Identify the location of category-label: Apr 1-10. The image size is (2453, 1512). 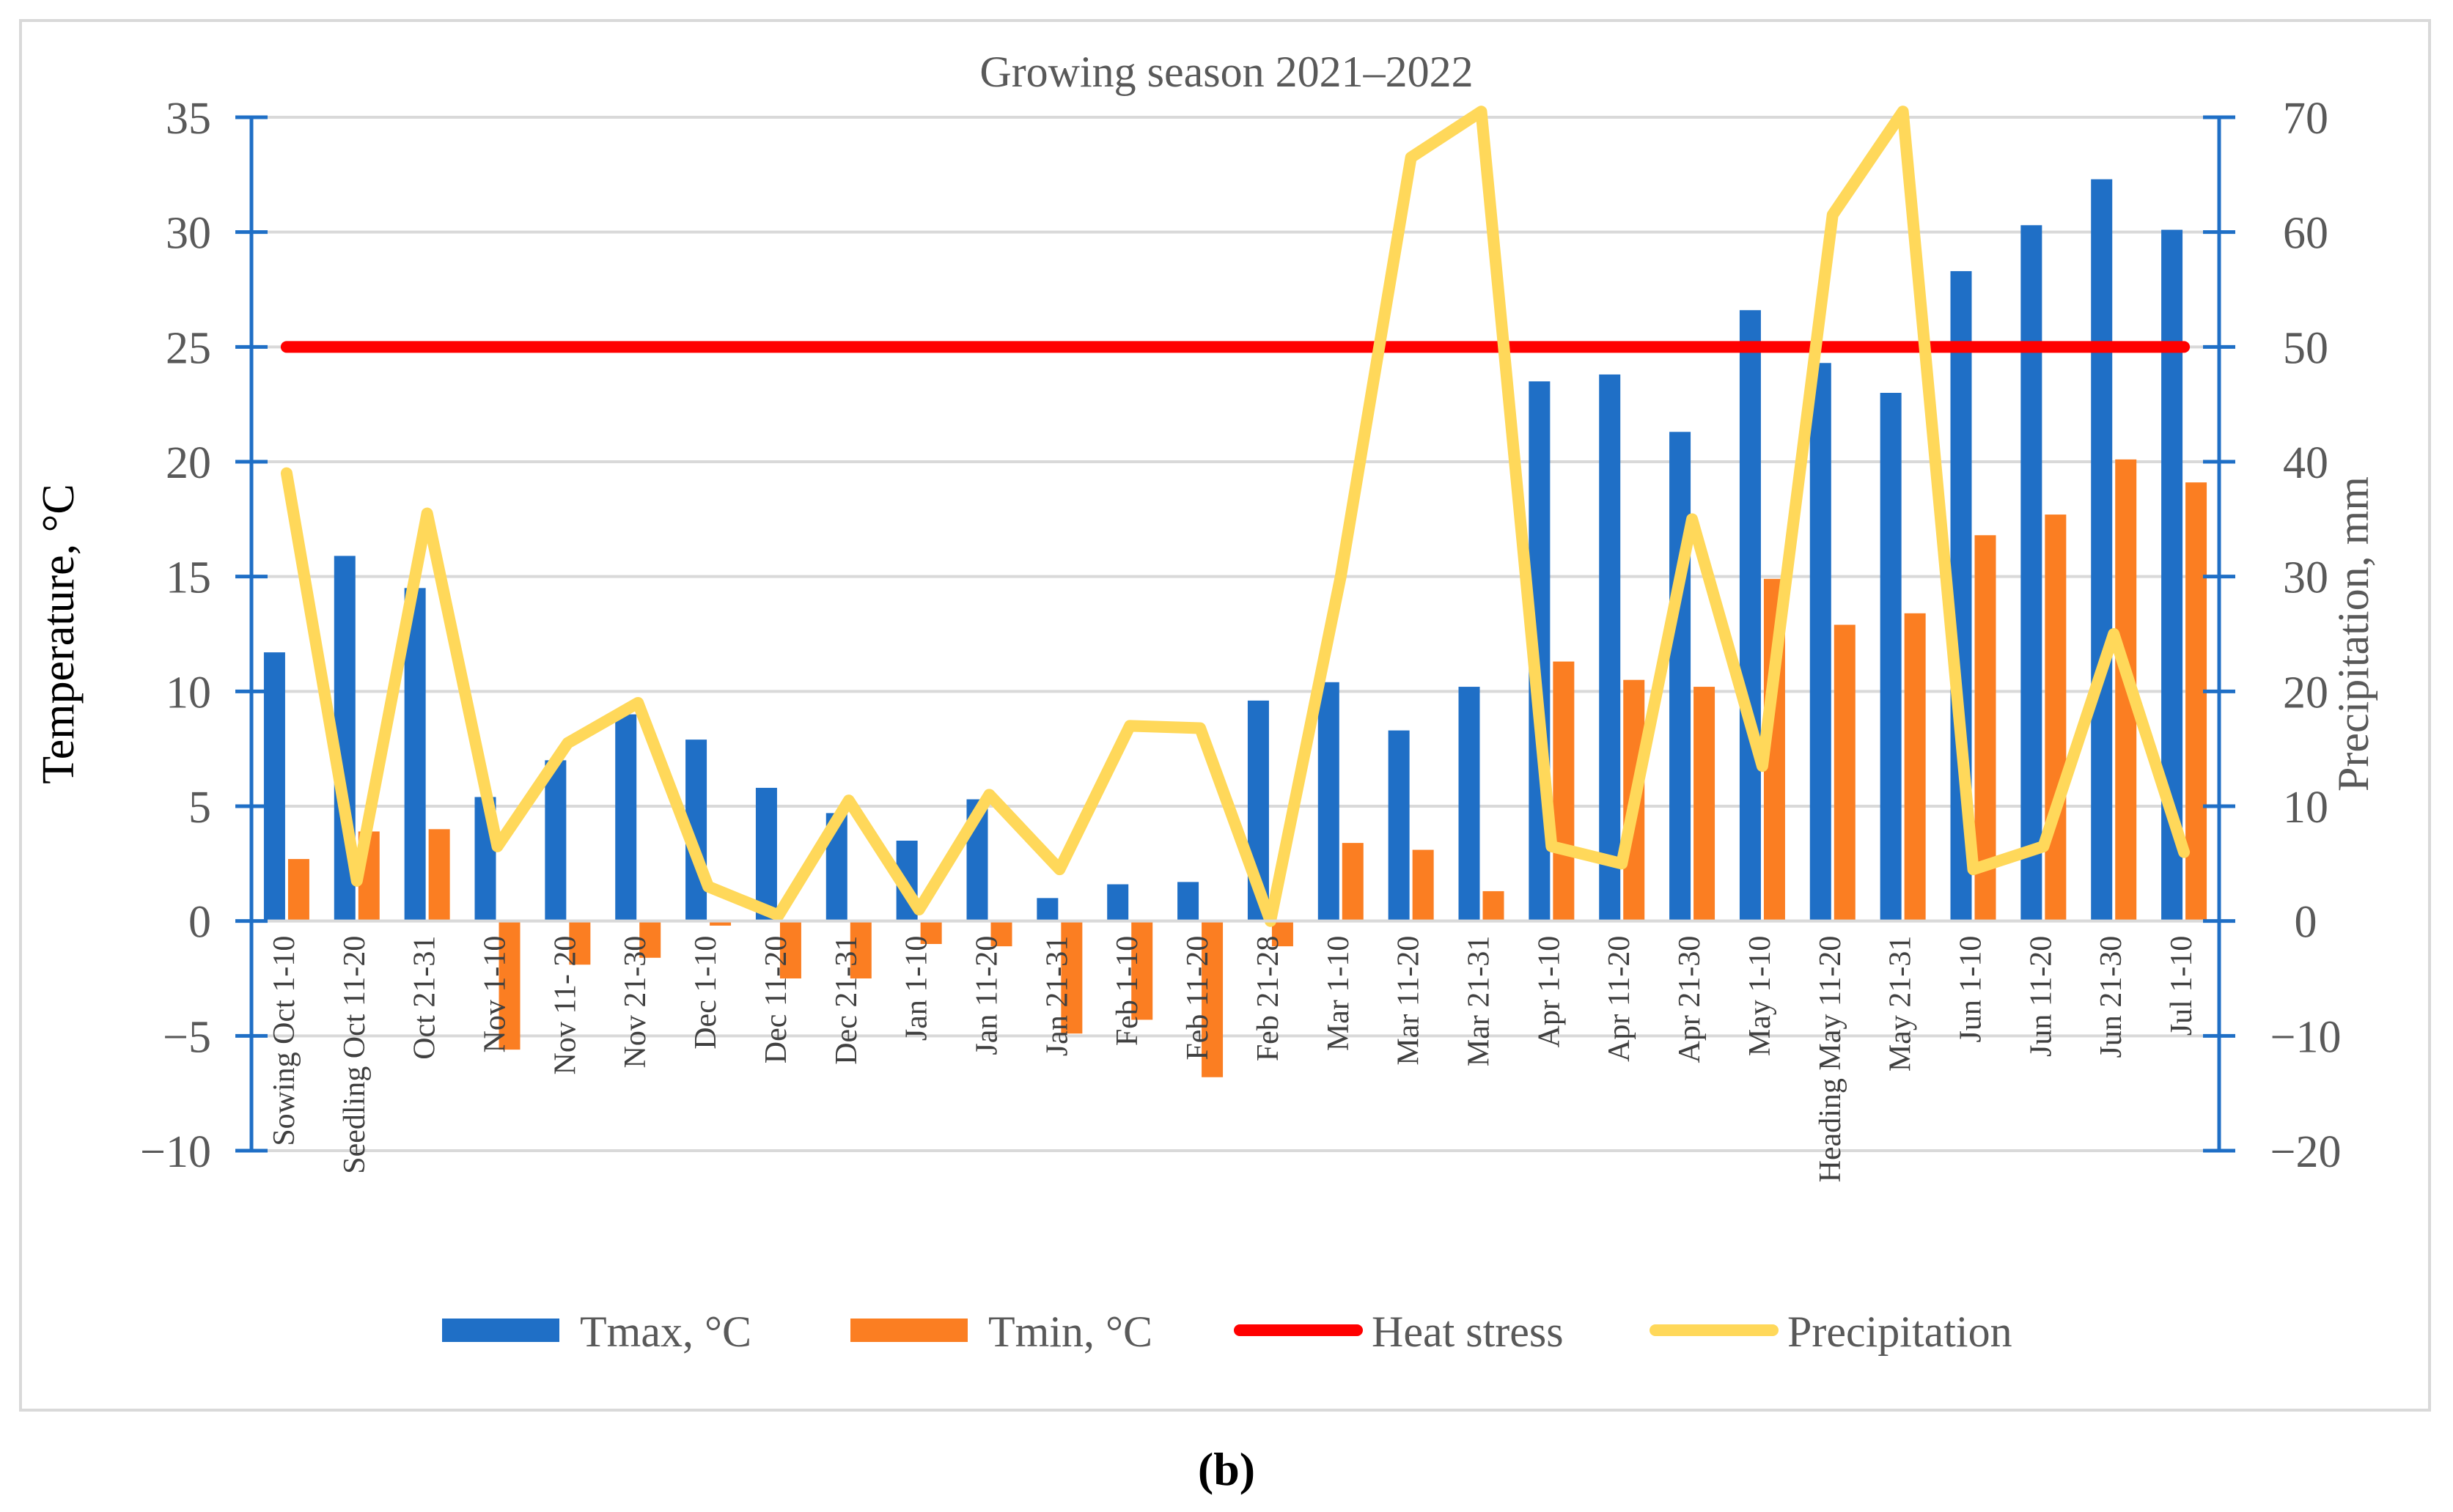
(1549, 992).